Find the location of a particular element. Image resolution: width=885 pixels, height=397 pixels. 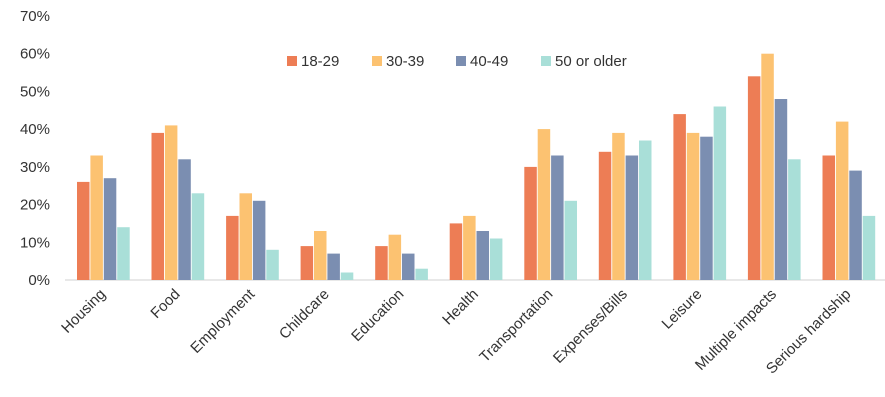

y-tick-label: 10% is located at coordinates (35, 242).